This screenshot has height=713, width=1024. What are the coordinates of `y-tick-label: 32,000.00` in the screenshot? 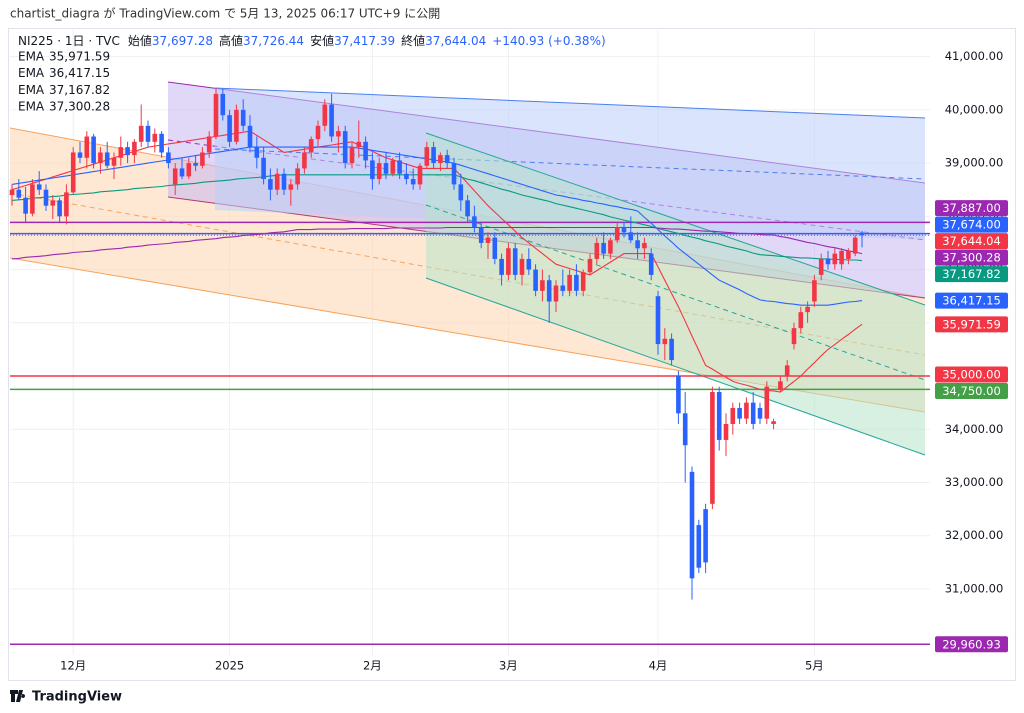 It's located at (974, 535).